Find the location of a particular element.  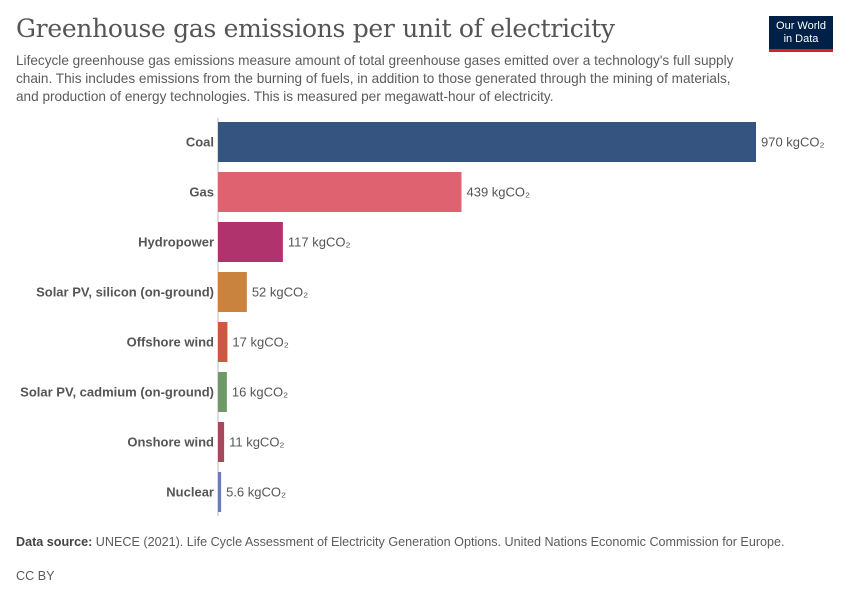

bar-coal is located at coordinates (487, 142).